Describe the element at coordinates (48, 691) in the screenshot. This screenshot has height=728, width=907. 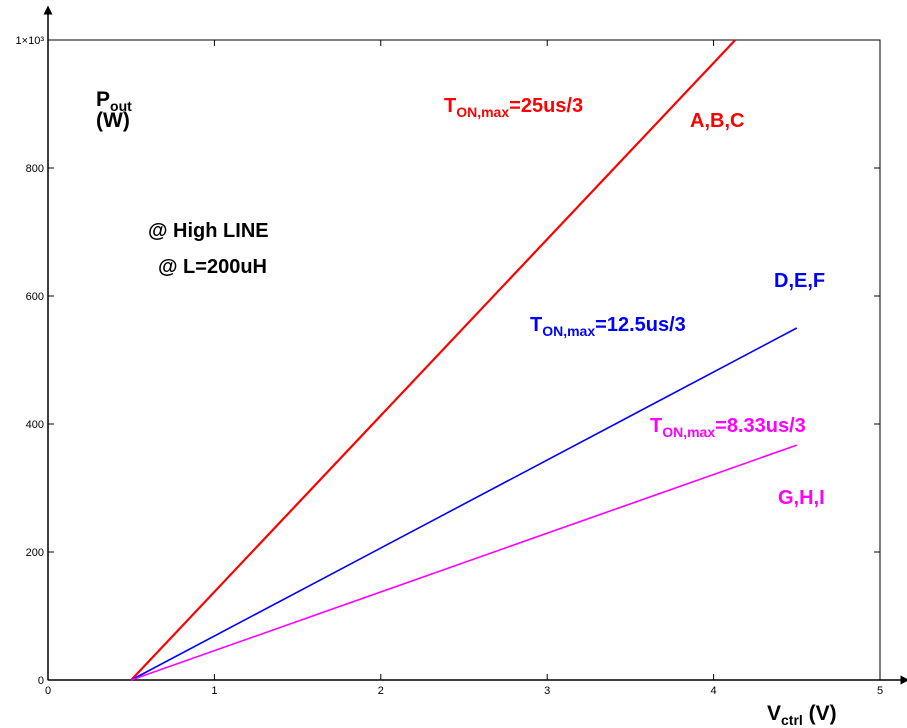
I see `x-tick-label: 0` at that location.